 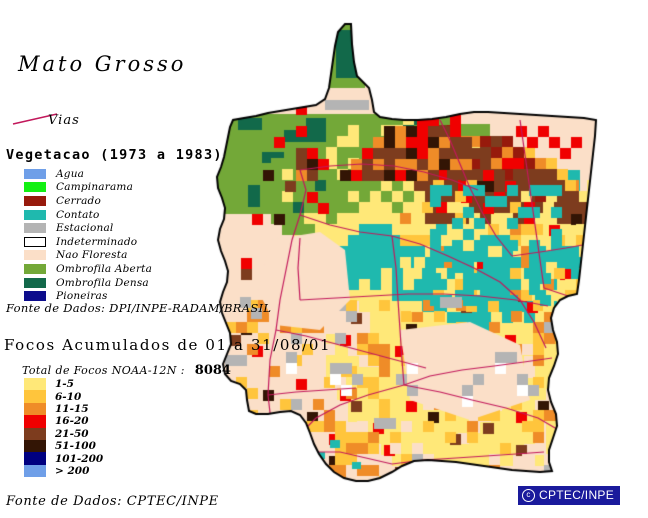 I want to click on vegetation-legend-label: Campinarama, so click(x=95, y=187).